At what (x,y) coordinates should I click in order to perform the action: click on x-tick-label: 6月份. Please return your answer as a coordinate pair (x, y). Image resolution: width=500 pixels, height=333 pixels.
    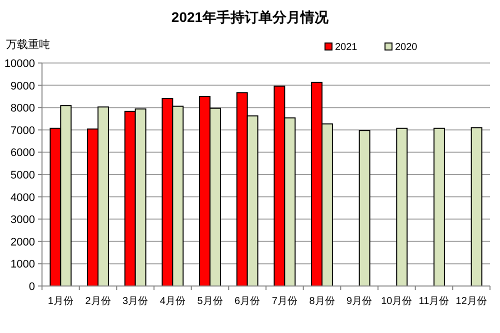
    Looking at the image, I should click on (247, 301).